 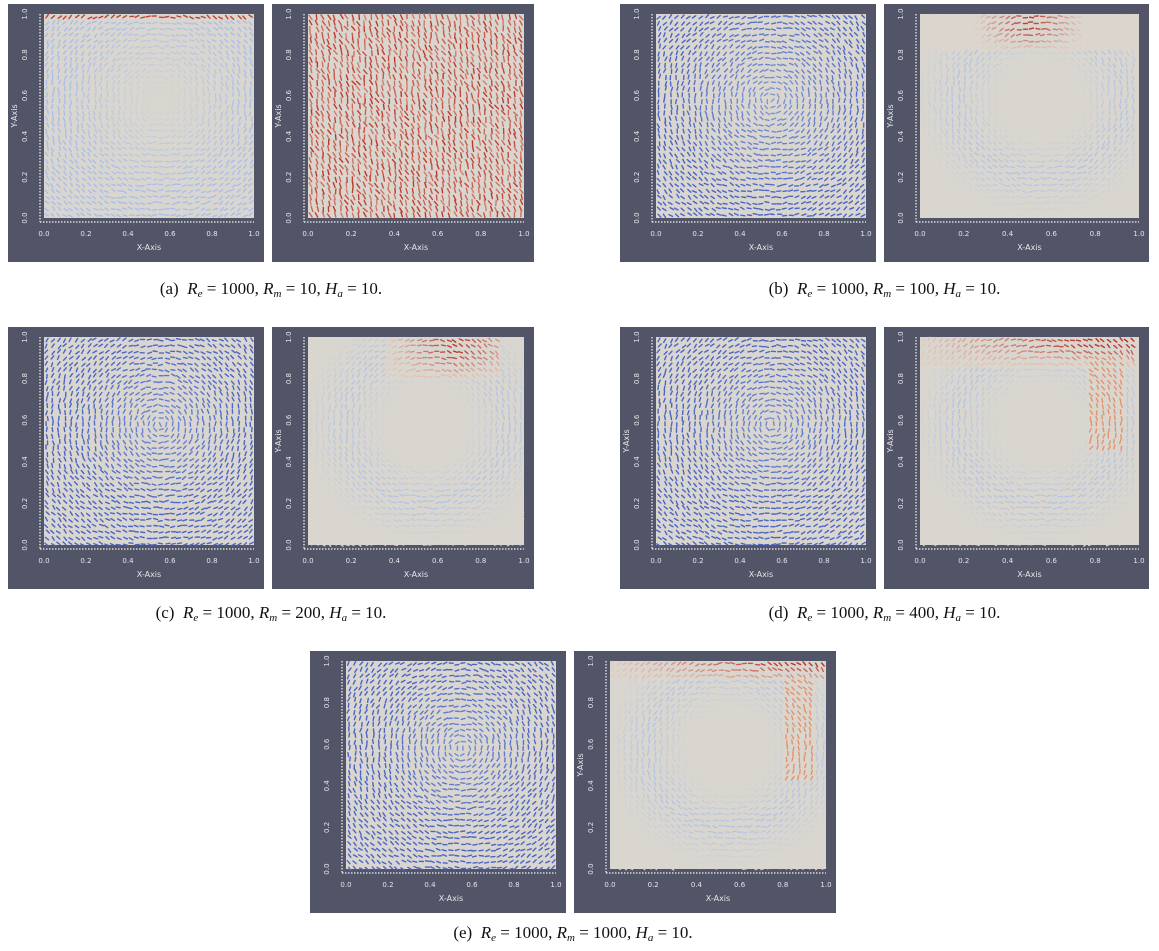 I want to click on caption-b: (b) Re = 1000, Rm = 100, Ha = 10., so click(x=884, y=289).